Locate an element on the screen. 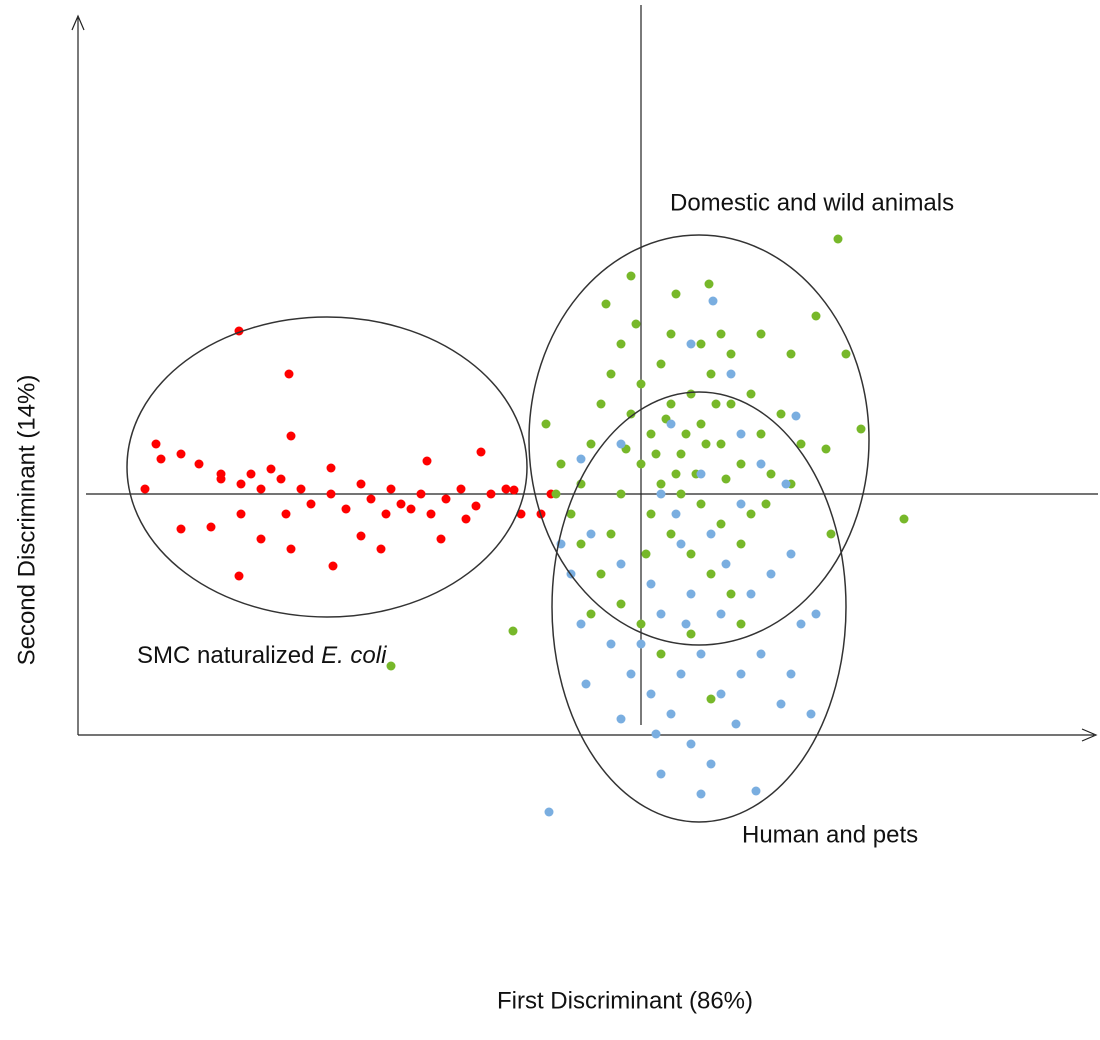  y-axis-label: Second Discriminant (14%) is located at coordinates (26, 520).